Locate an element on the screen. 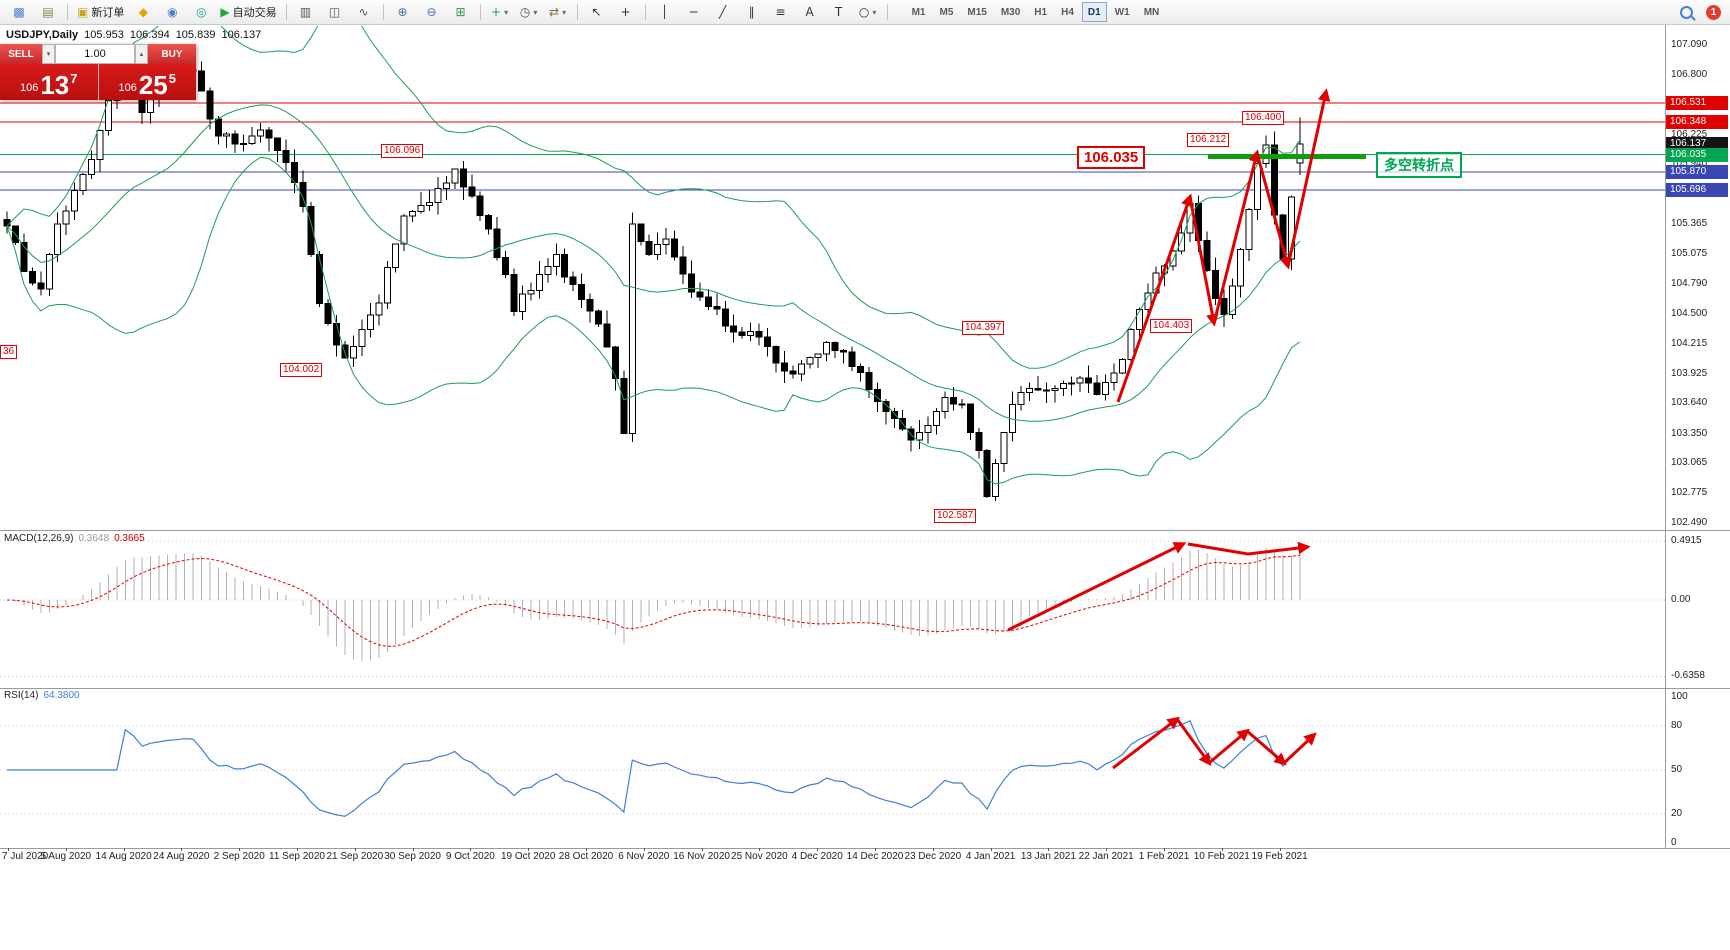  rsi-axis-label: 0 is located at coordinates (1674, 842).